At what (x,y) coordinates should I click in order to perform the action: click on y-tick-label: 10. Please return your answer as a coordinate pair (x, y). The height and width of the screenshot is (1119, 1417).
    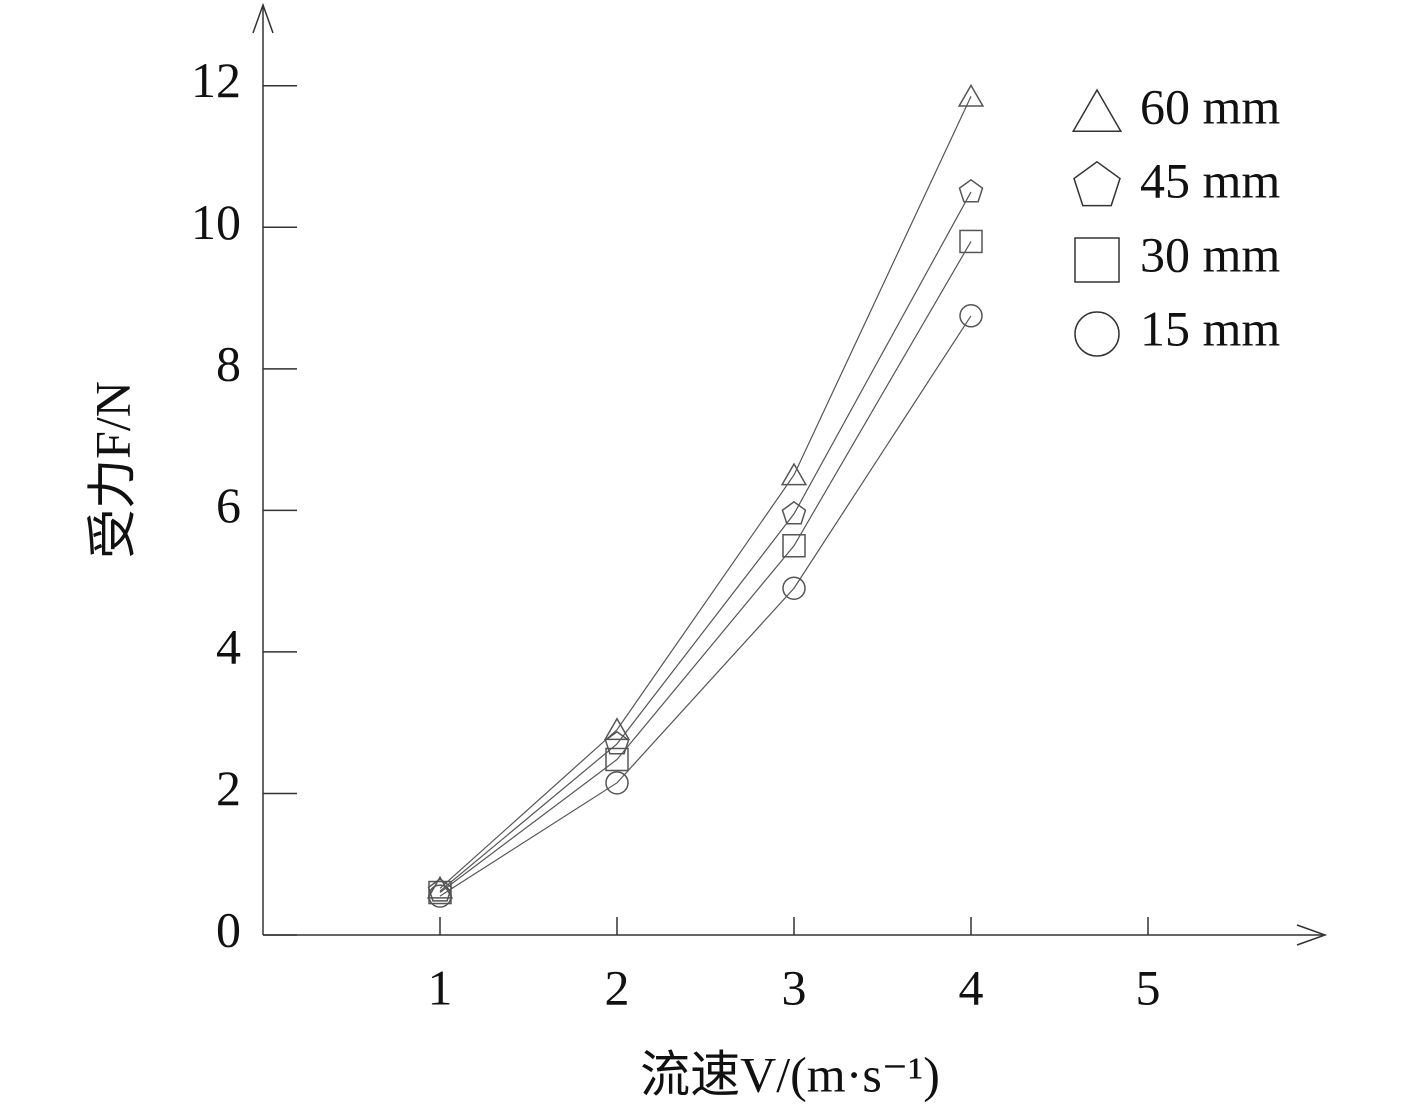
    Looking at the image, I should click on (216, 222).